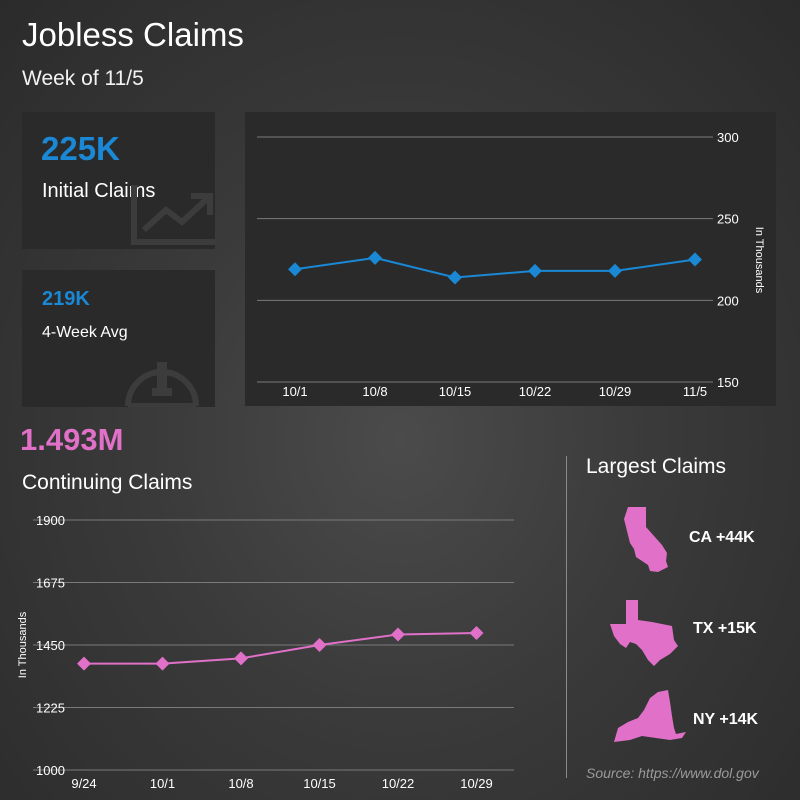 The height and width of the screenshot is (800, 800). Describe the element at coordinates (50, 645) in the screenshot. I see `continuing-claims-y-tick-label: 1450` at that location.